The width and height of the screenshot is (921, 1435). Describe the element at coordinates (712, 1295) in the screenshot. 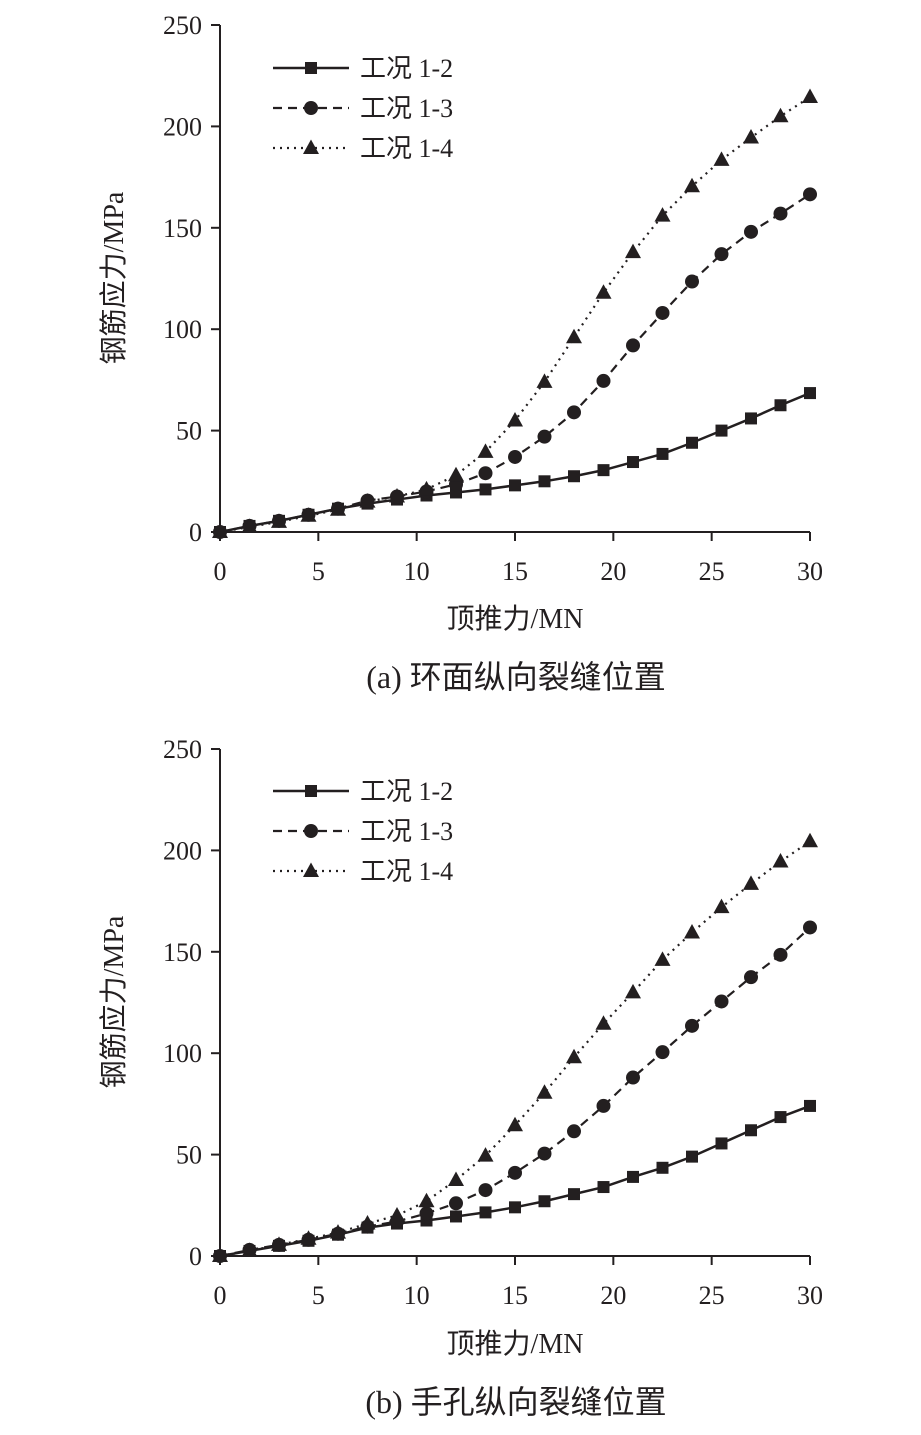

I see `x-tick-label: 25` at that location.